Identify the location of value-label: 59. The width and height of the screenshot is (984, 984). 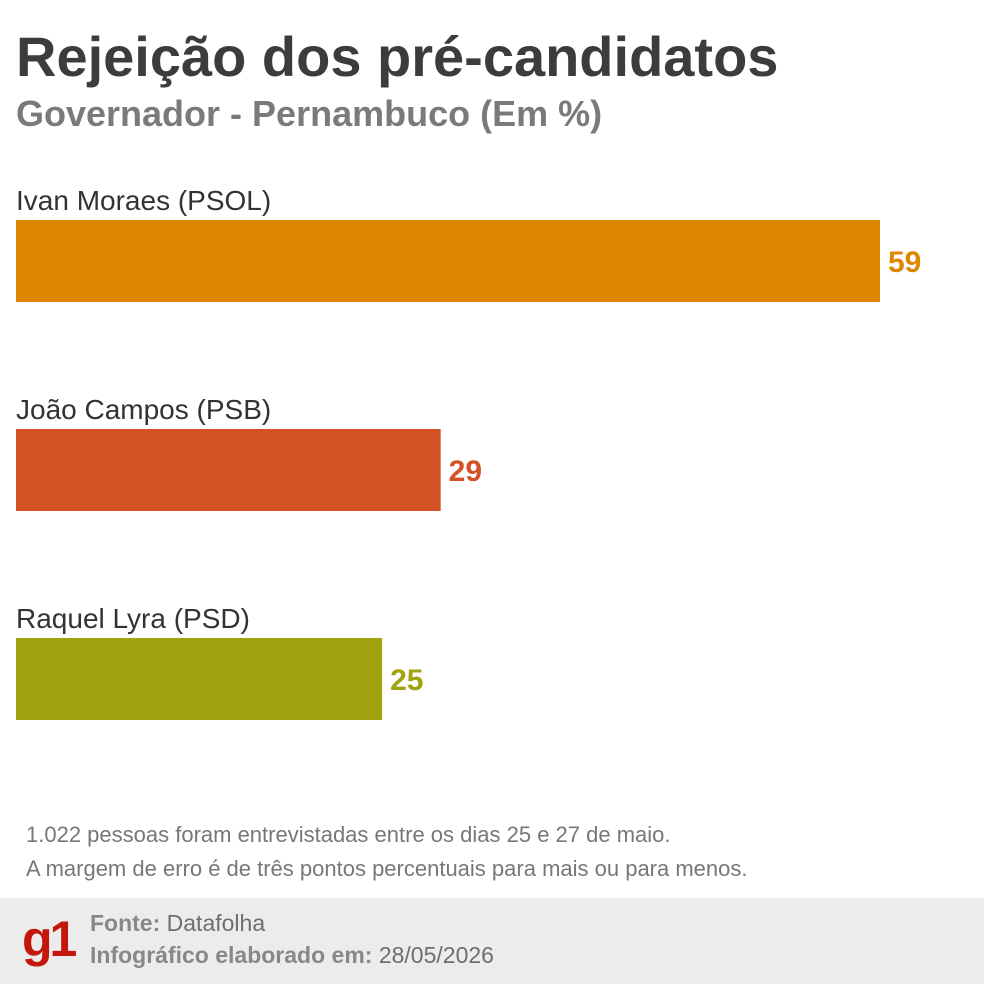
(904, 262).